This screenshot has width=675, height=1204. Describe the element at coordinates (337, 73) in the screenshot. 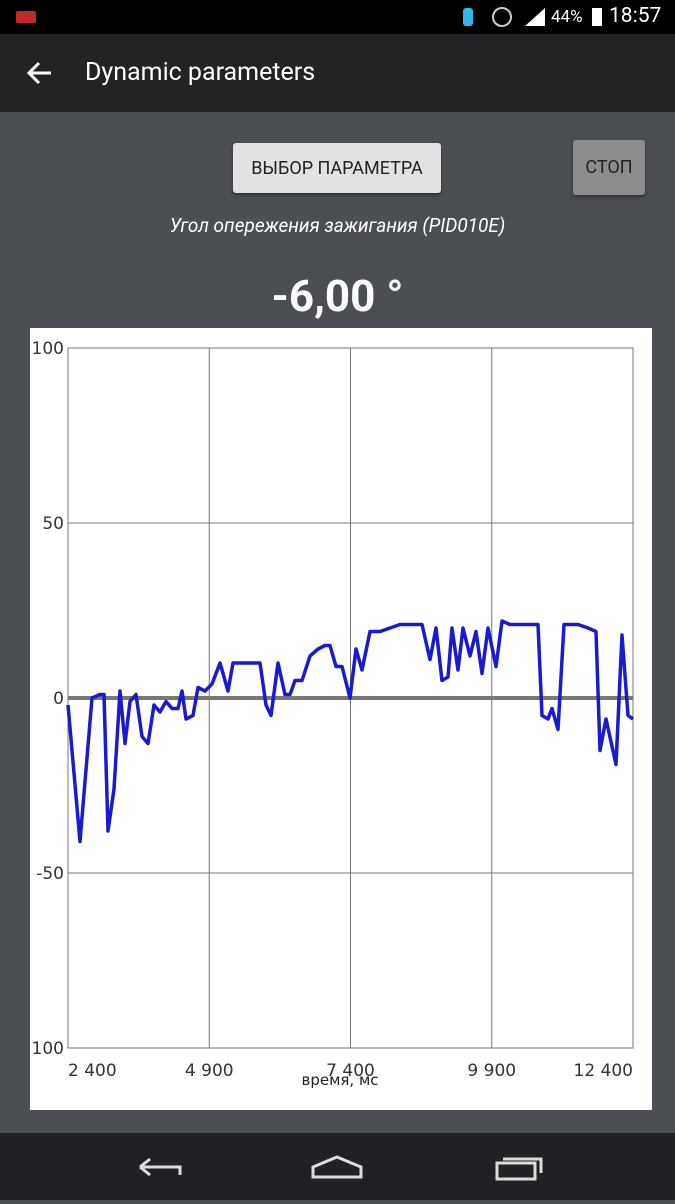

I see `toolbar: Dynamic parameters` at that location.